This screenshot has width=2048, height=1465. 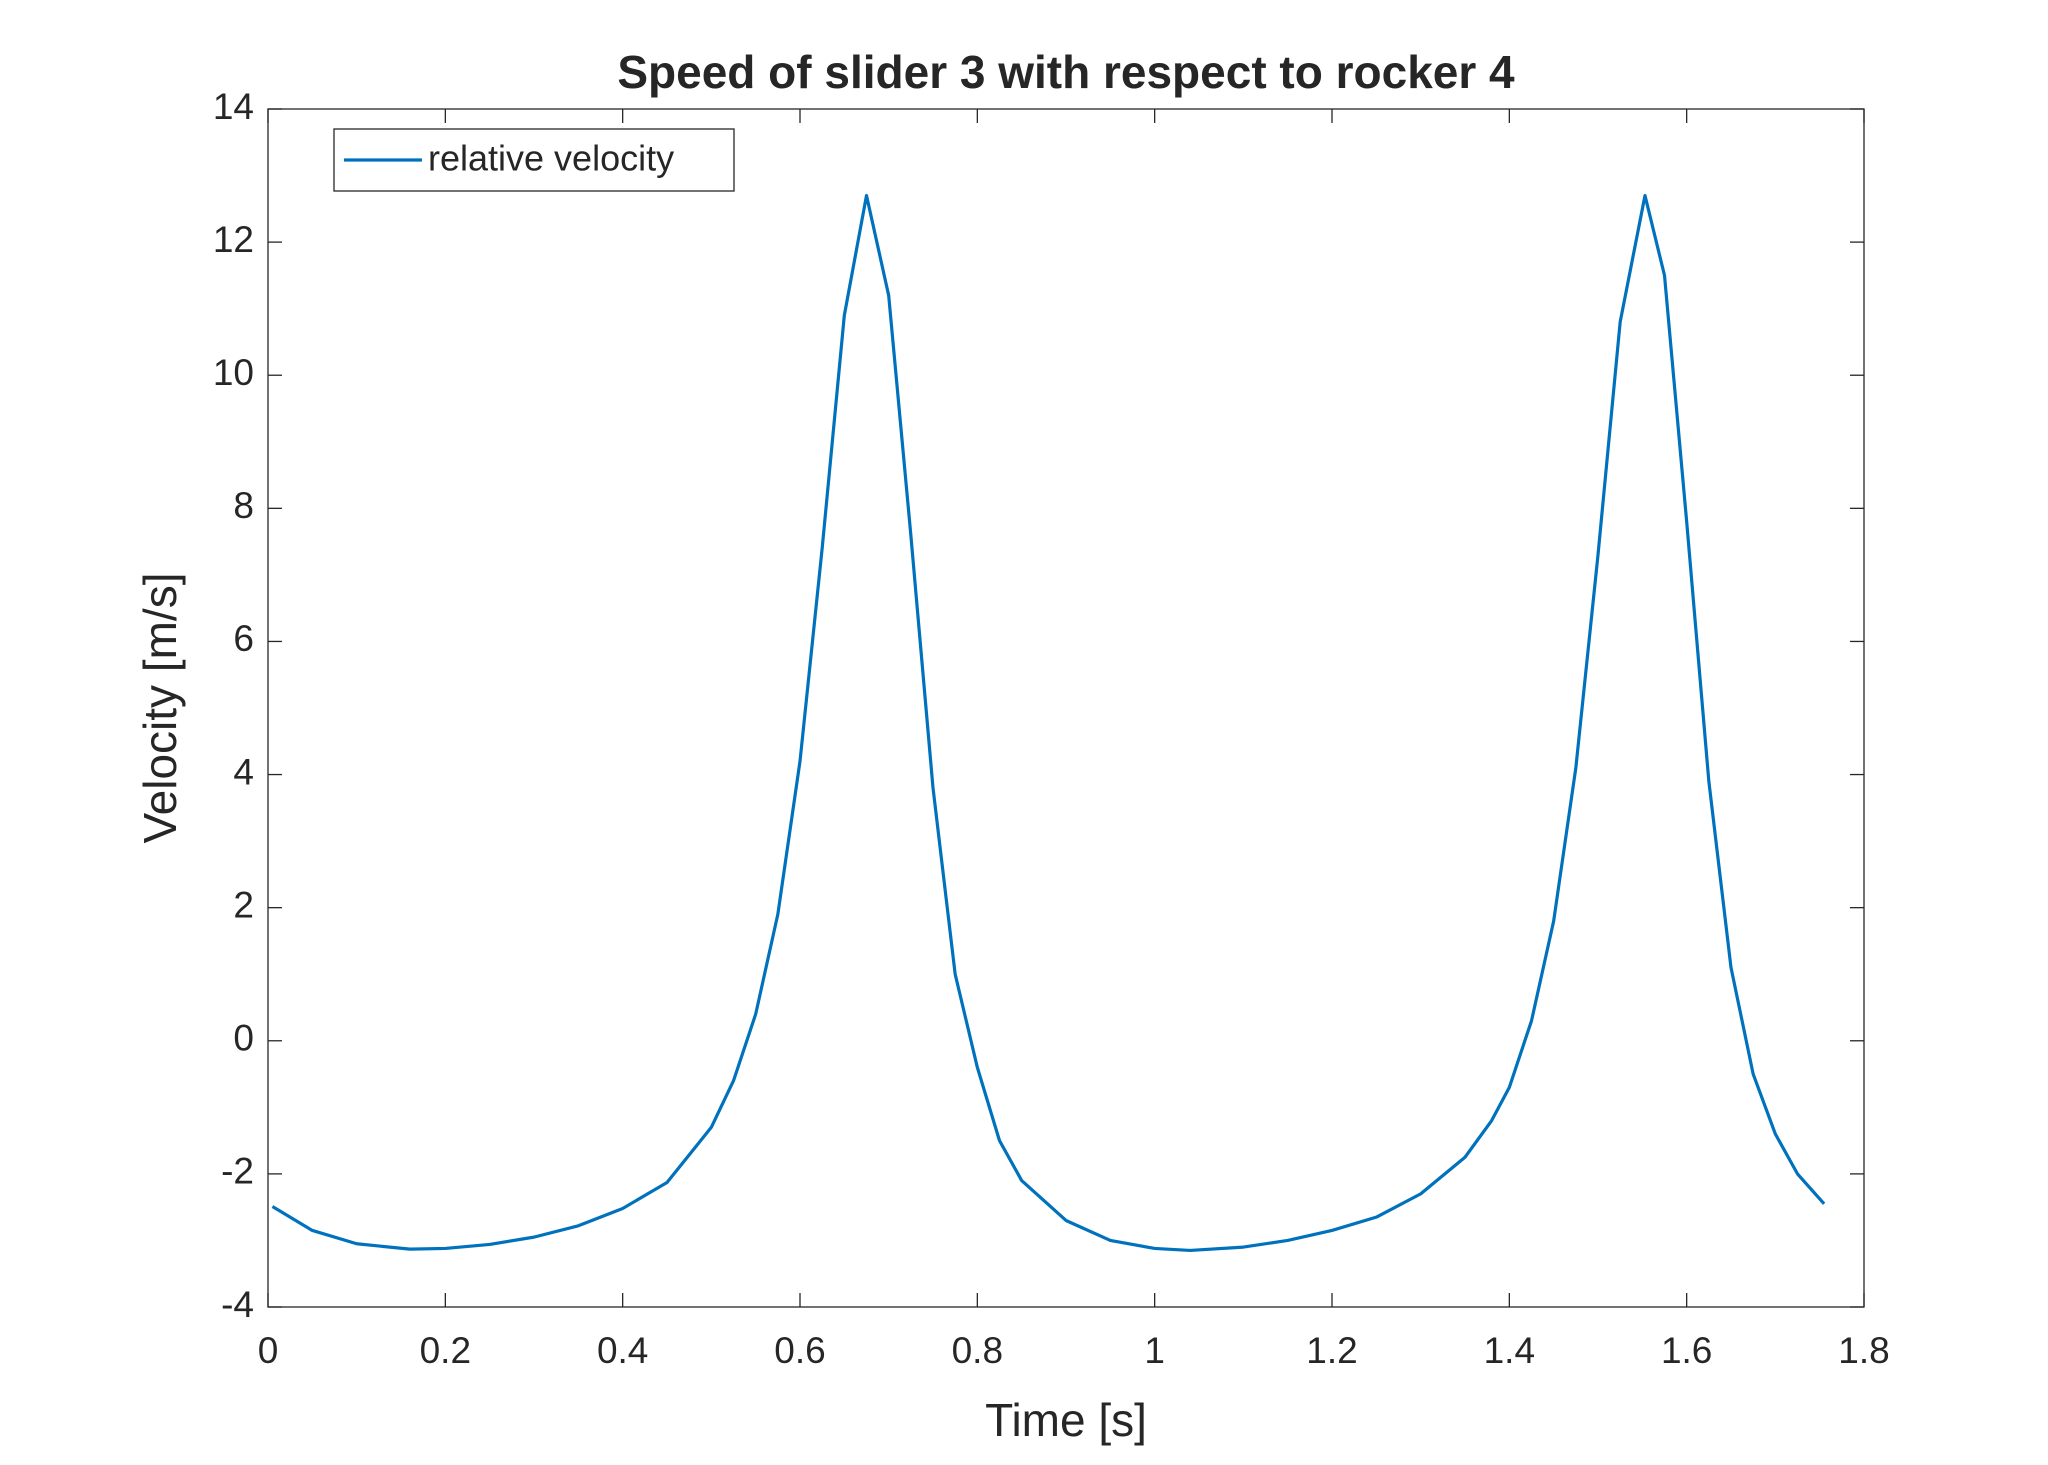 What do you see at coordinates (1509, 1350) in the screenshot?
I see `x-tick-label: 1.4` at bounding box center [1509, 1350].